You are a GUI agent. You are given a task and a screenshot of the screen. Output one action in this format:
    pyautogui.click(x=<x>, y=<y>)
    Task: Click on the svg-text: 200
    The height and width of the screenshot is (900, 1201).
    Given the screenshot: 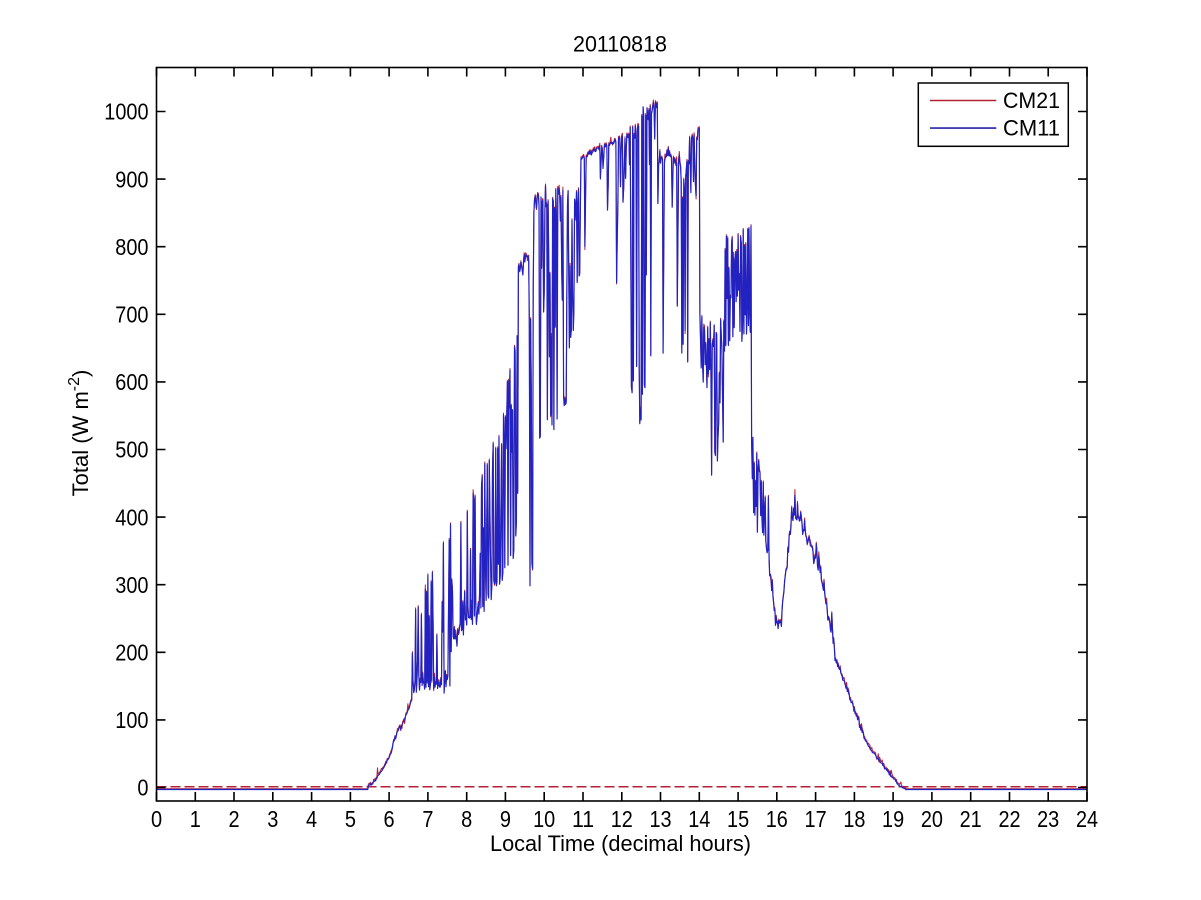 What is the action you would take?
    pyautogui.click(x=131, y=653)
    